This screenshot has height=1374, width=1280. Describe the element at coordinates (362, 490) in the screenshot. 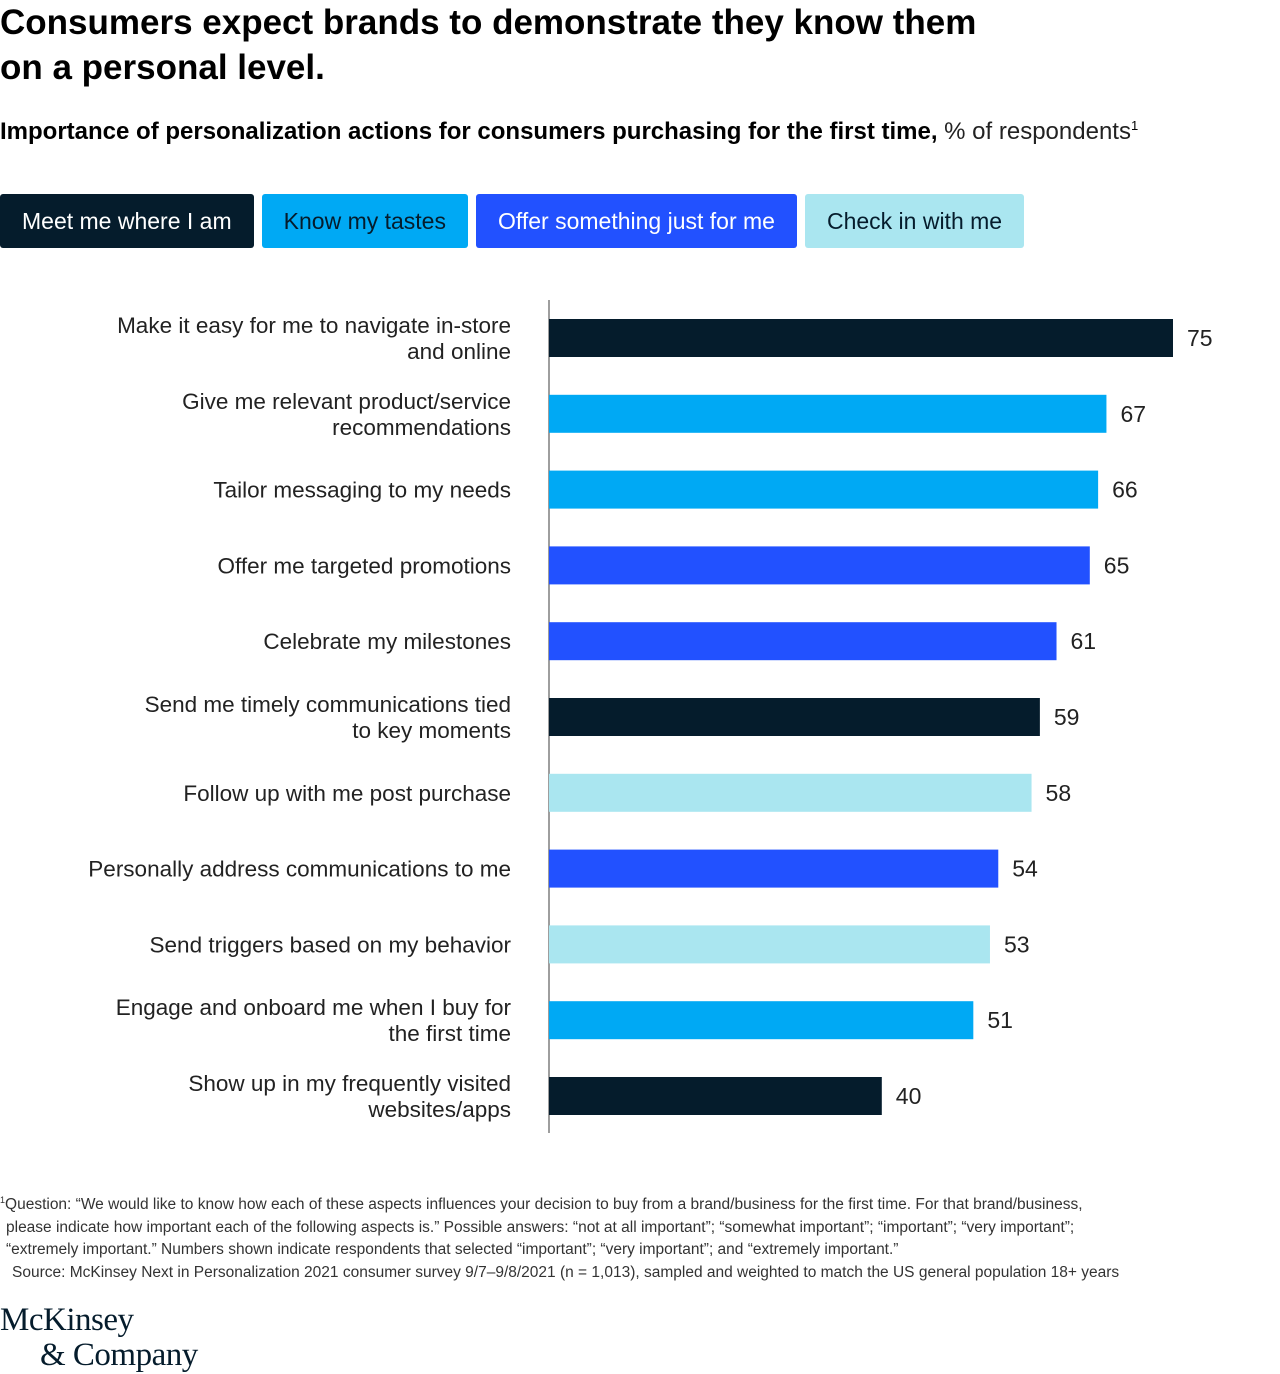

I see `category-label: Tailor messaging to my needs` at that location.